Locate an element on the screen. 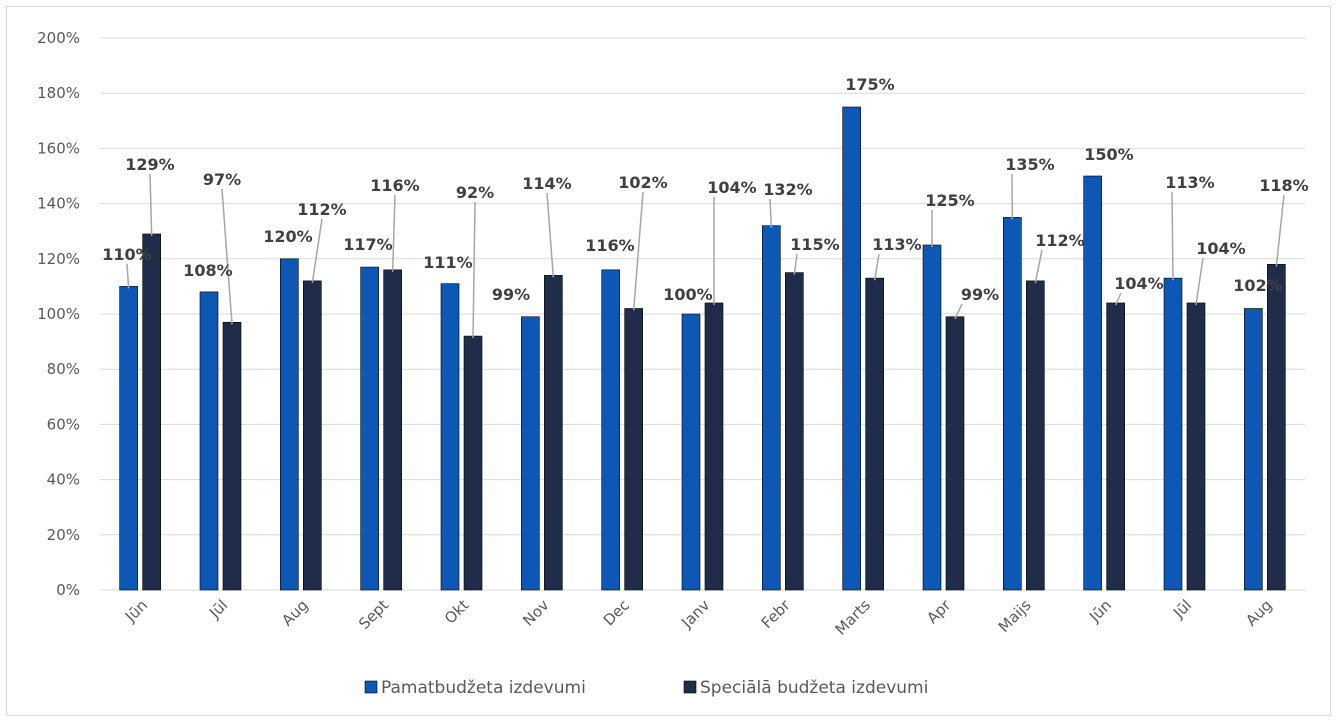  y-tick-label: 40% is located at coordinates (63, 480).